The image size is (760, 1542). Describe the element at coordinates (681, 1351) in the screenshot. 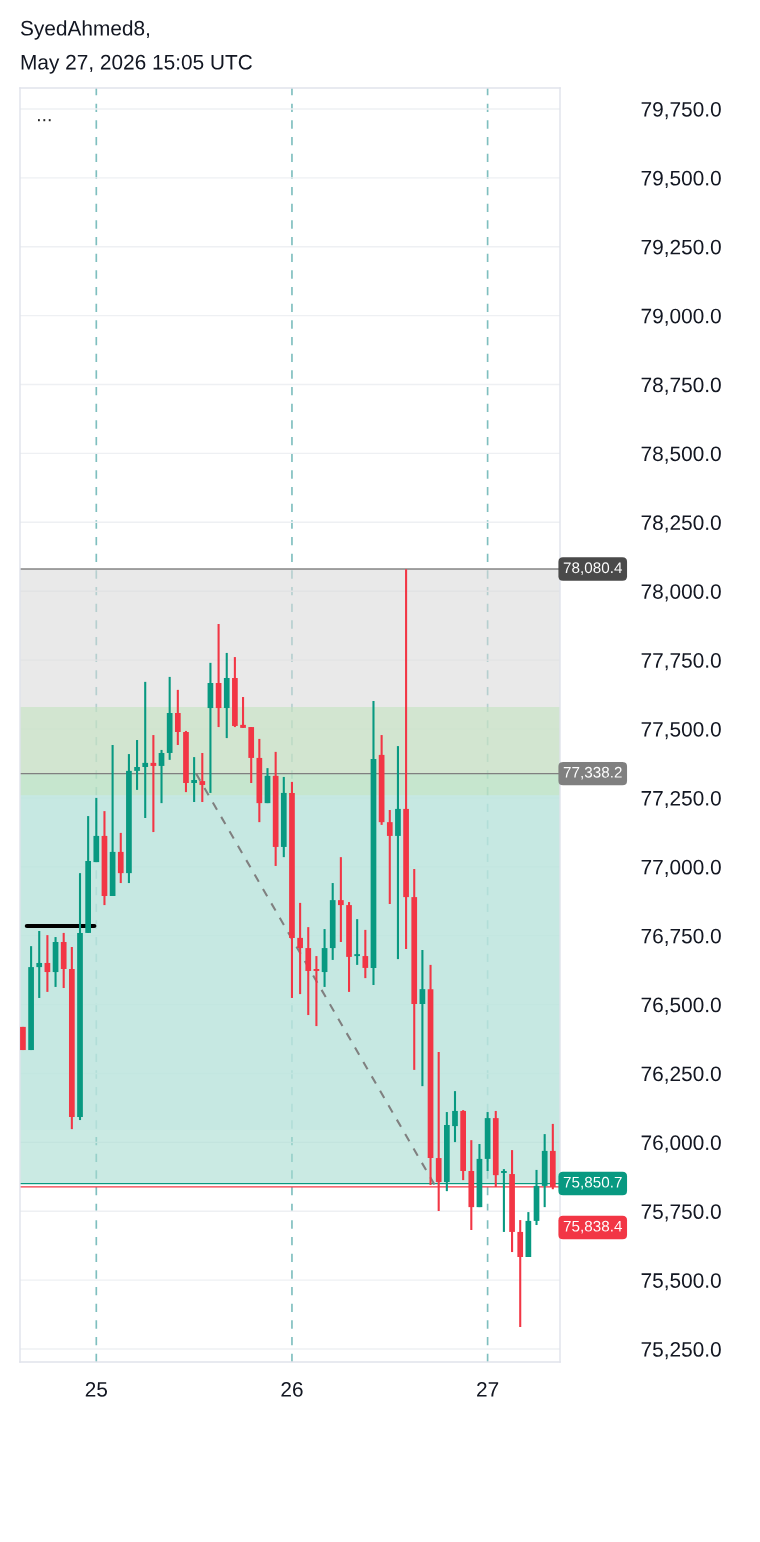

I see `y-tick-label: 75,250.0` at that location.